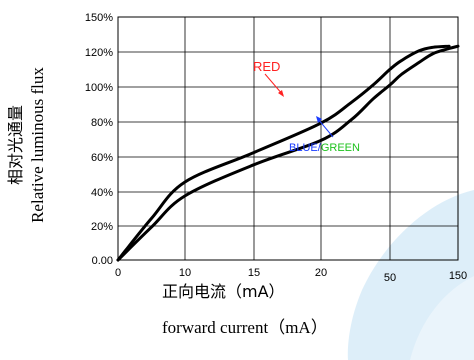 The height and width of the screenshot is (360, 474). Describe the element at coordinates (320, 148) in the screenshot. I see `slash-label: /` at that location.